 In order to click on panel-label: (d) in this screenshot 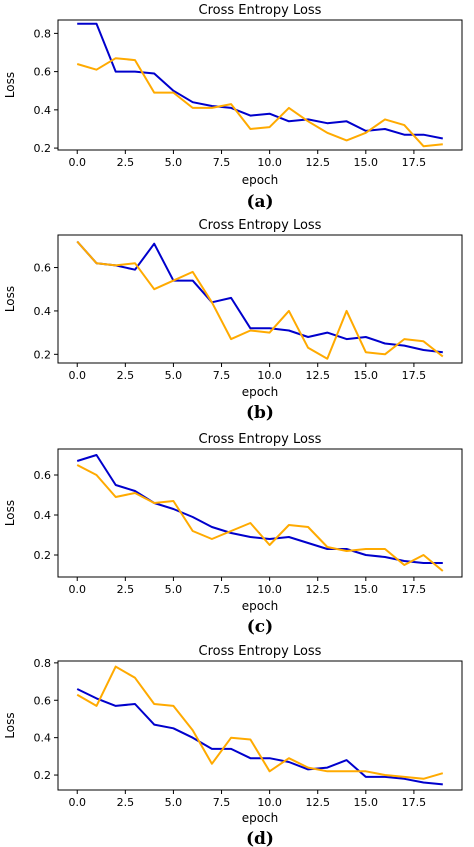, I will do `click(260, 838)`.